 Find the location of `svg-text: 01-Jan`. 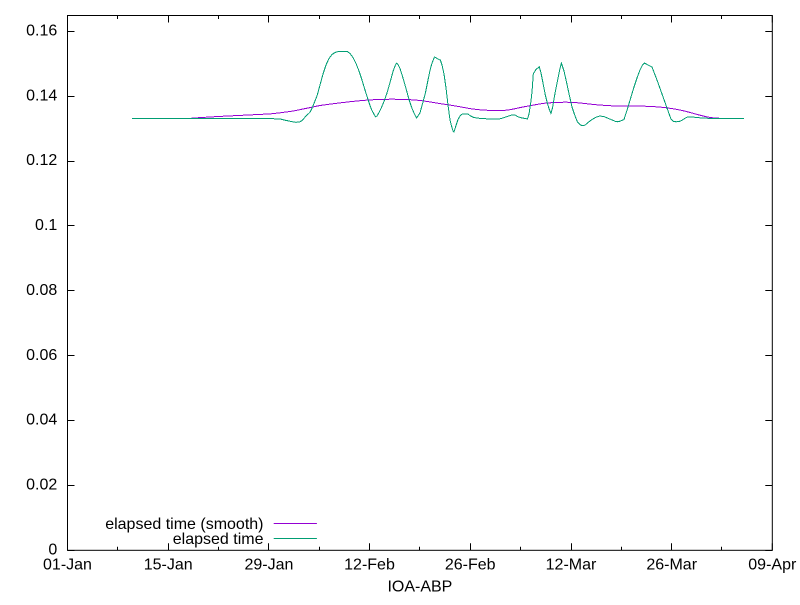

svg-text: 01-Jan is located at coordinates (67, 565).